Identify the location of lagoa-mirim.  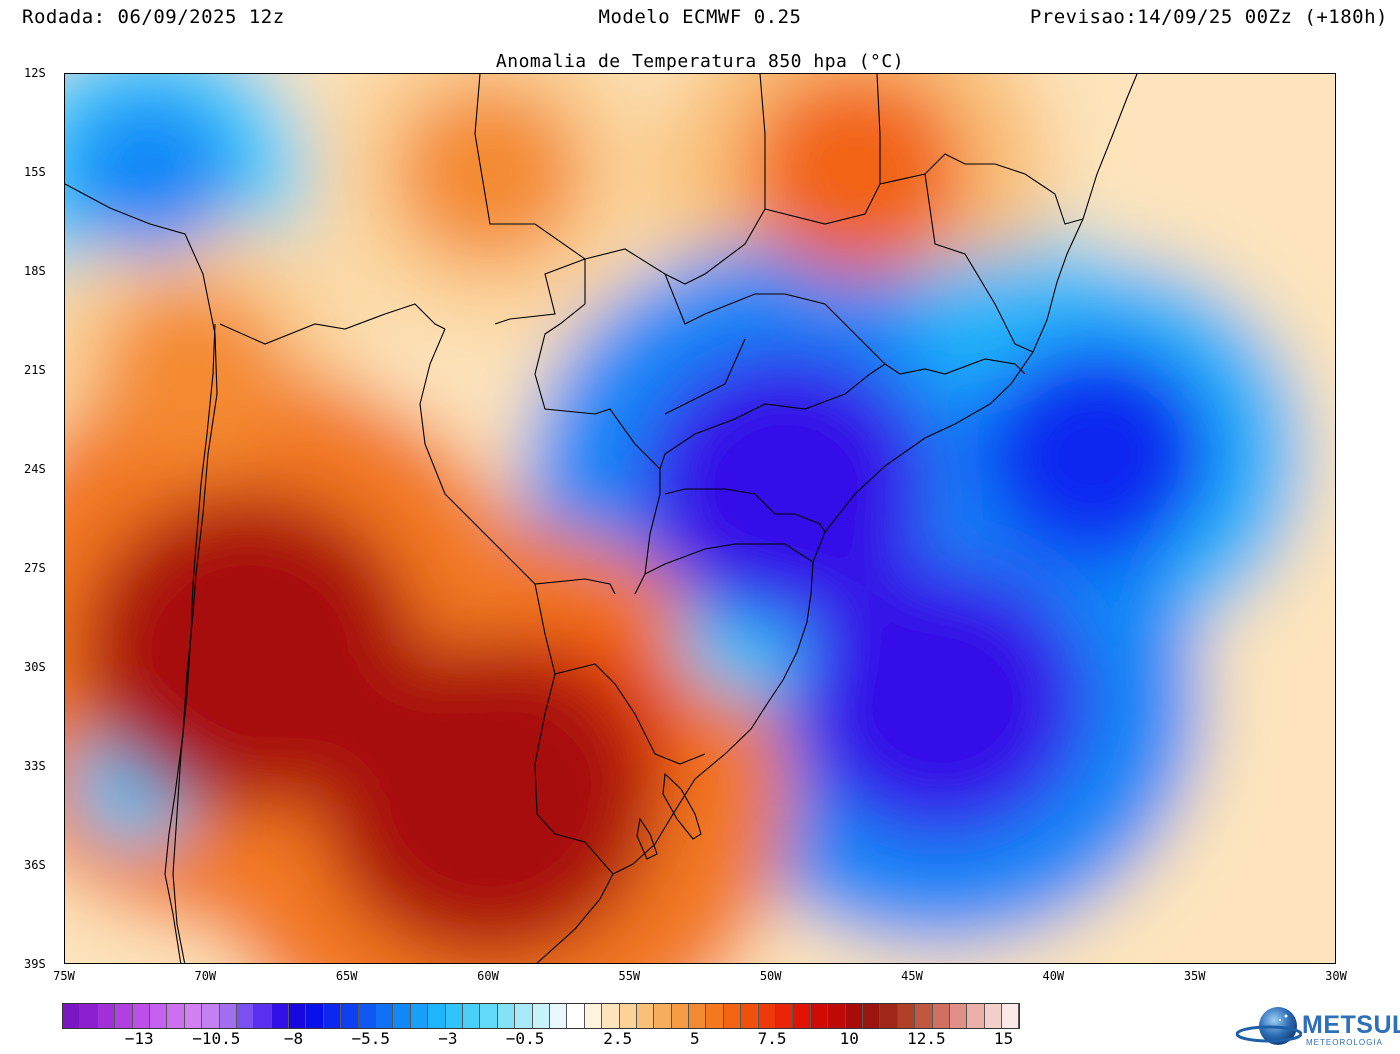
(647, 838).